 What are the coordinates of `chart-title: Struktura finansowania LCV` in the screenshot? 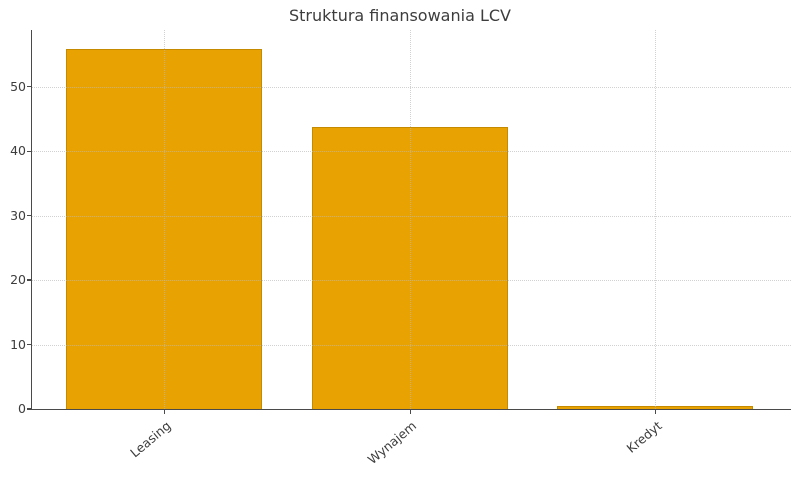 It's located at (400, 15).